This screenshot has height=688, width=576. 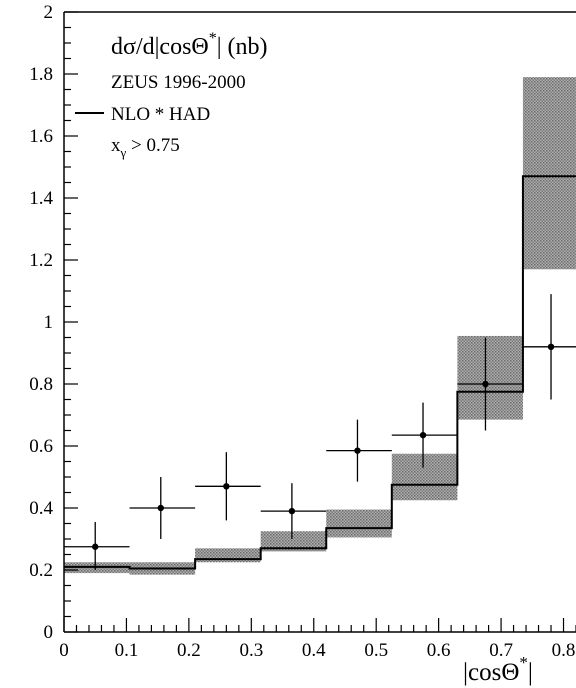 What do you see at coordinates (213, 38) in the screenshot?
I see `chart-title-sup: *` at bounding box center [213, 38].